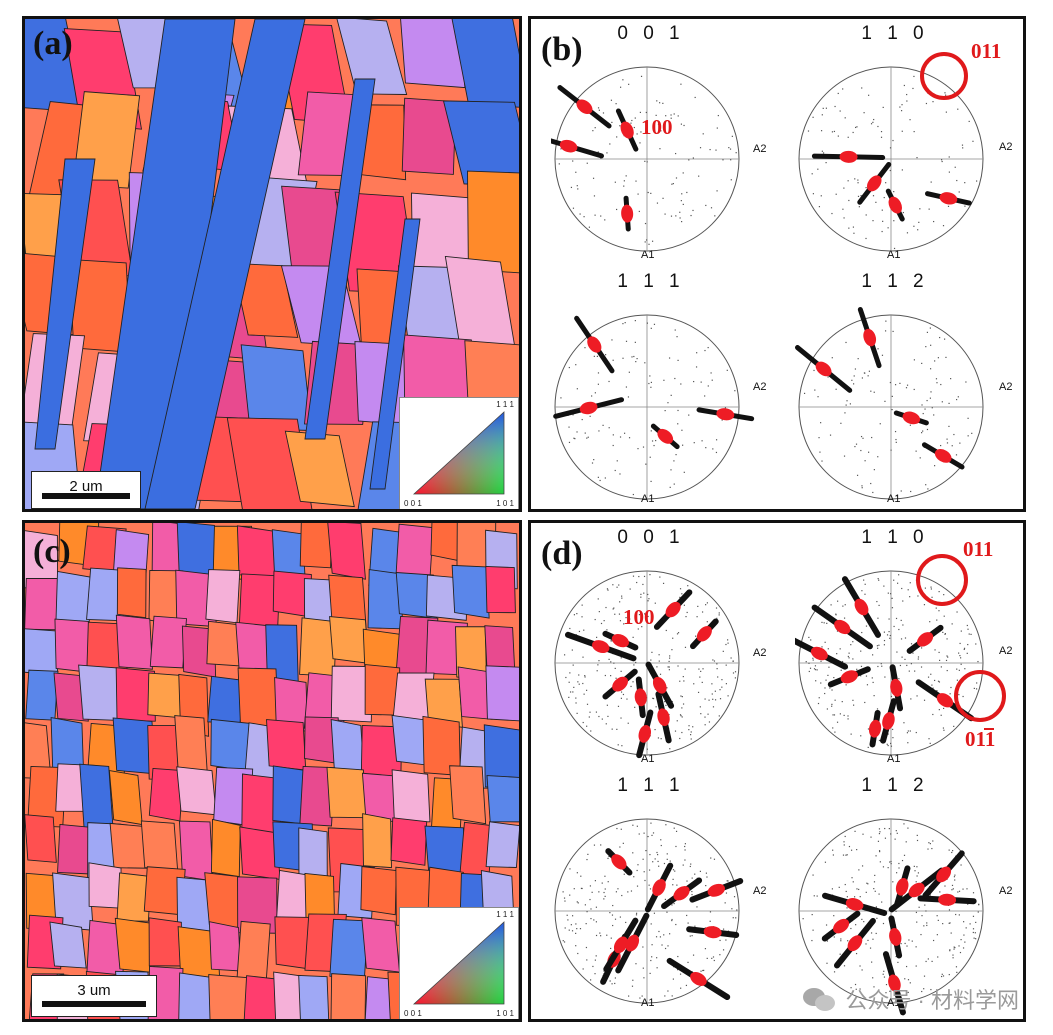 This screenshot has width=1053, height=1035. Describe the element at coordinates (505, 914) in the screenshot. I see `triangle-label-111-c: 1 1 1` at that location.